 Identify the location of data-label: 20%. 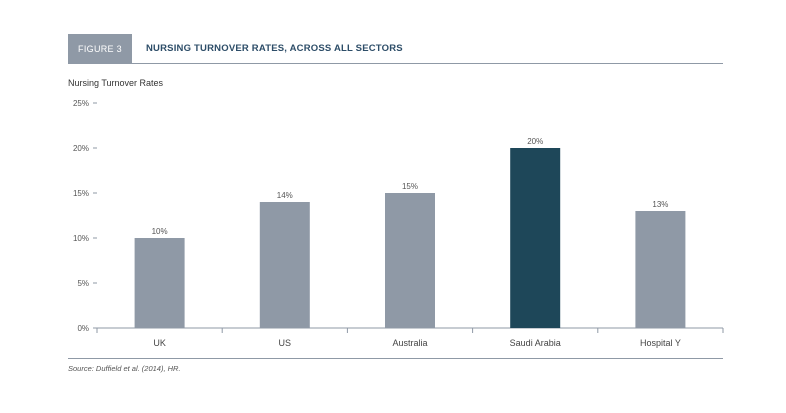
(535, 141).